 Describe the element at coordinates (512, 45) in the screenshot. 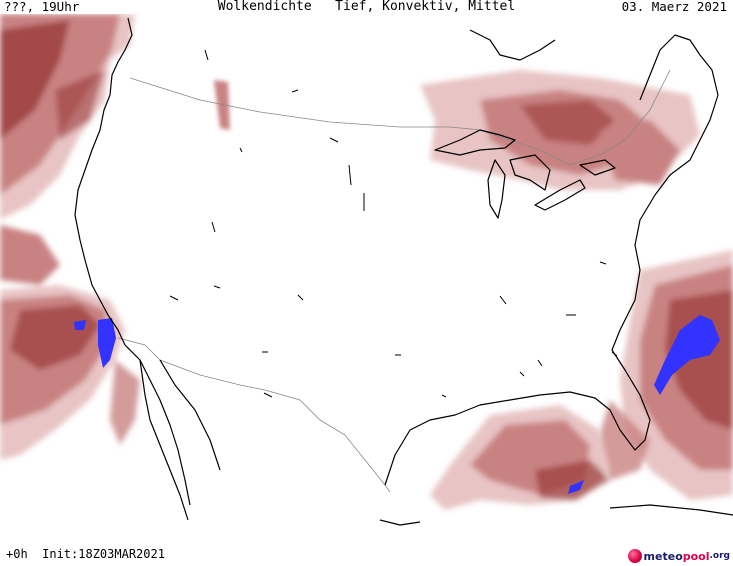

I see `canada-coast-fragment` at that location.